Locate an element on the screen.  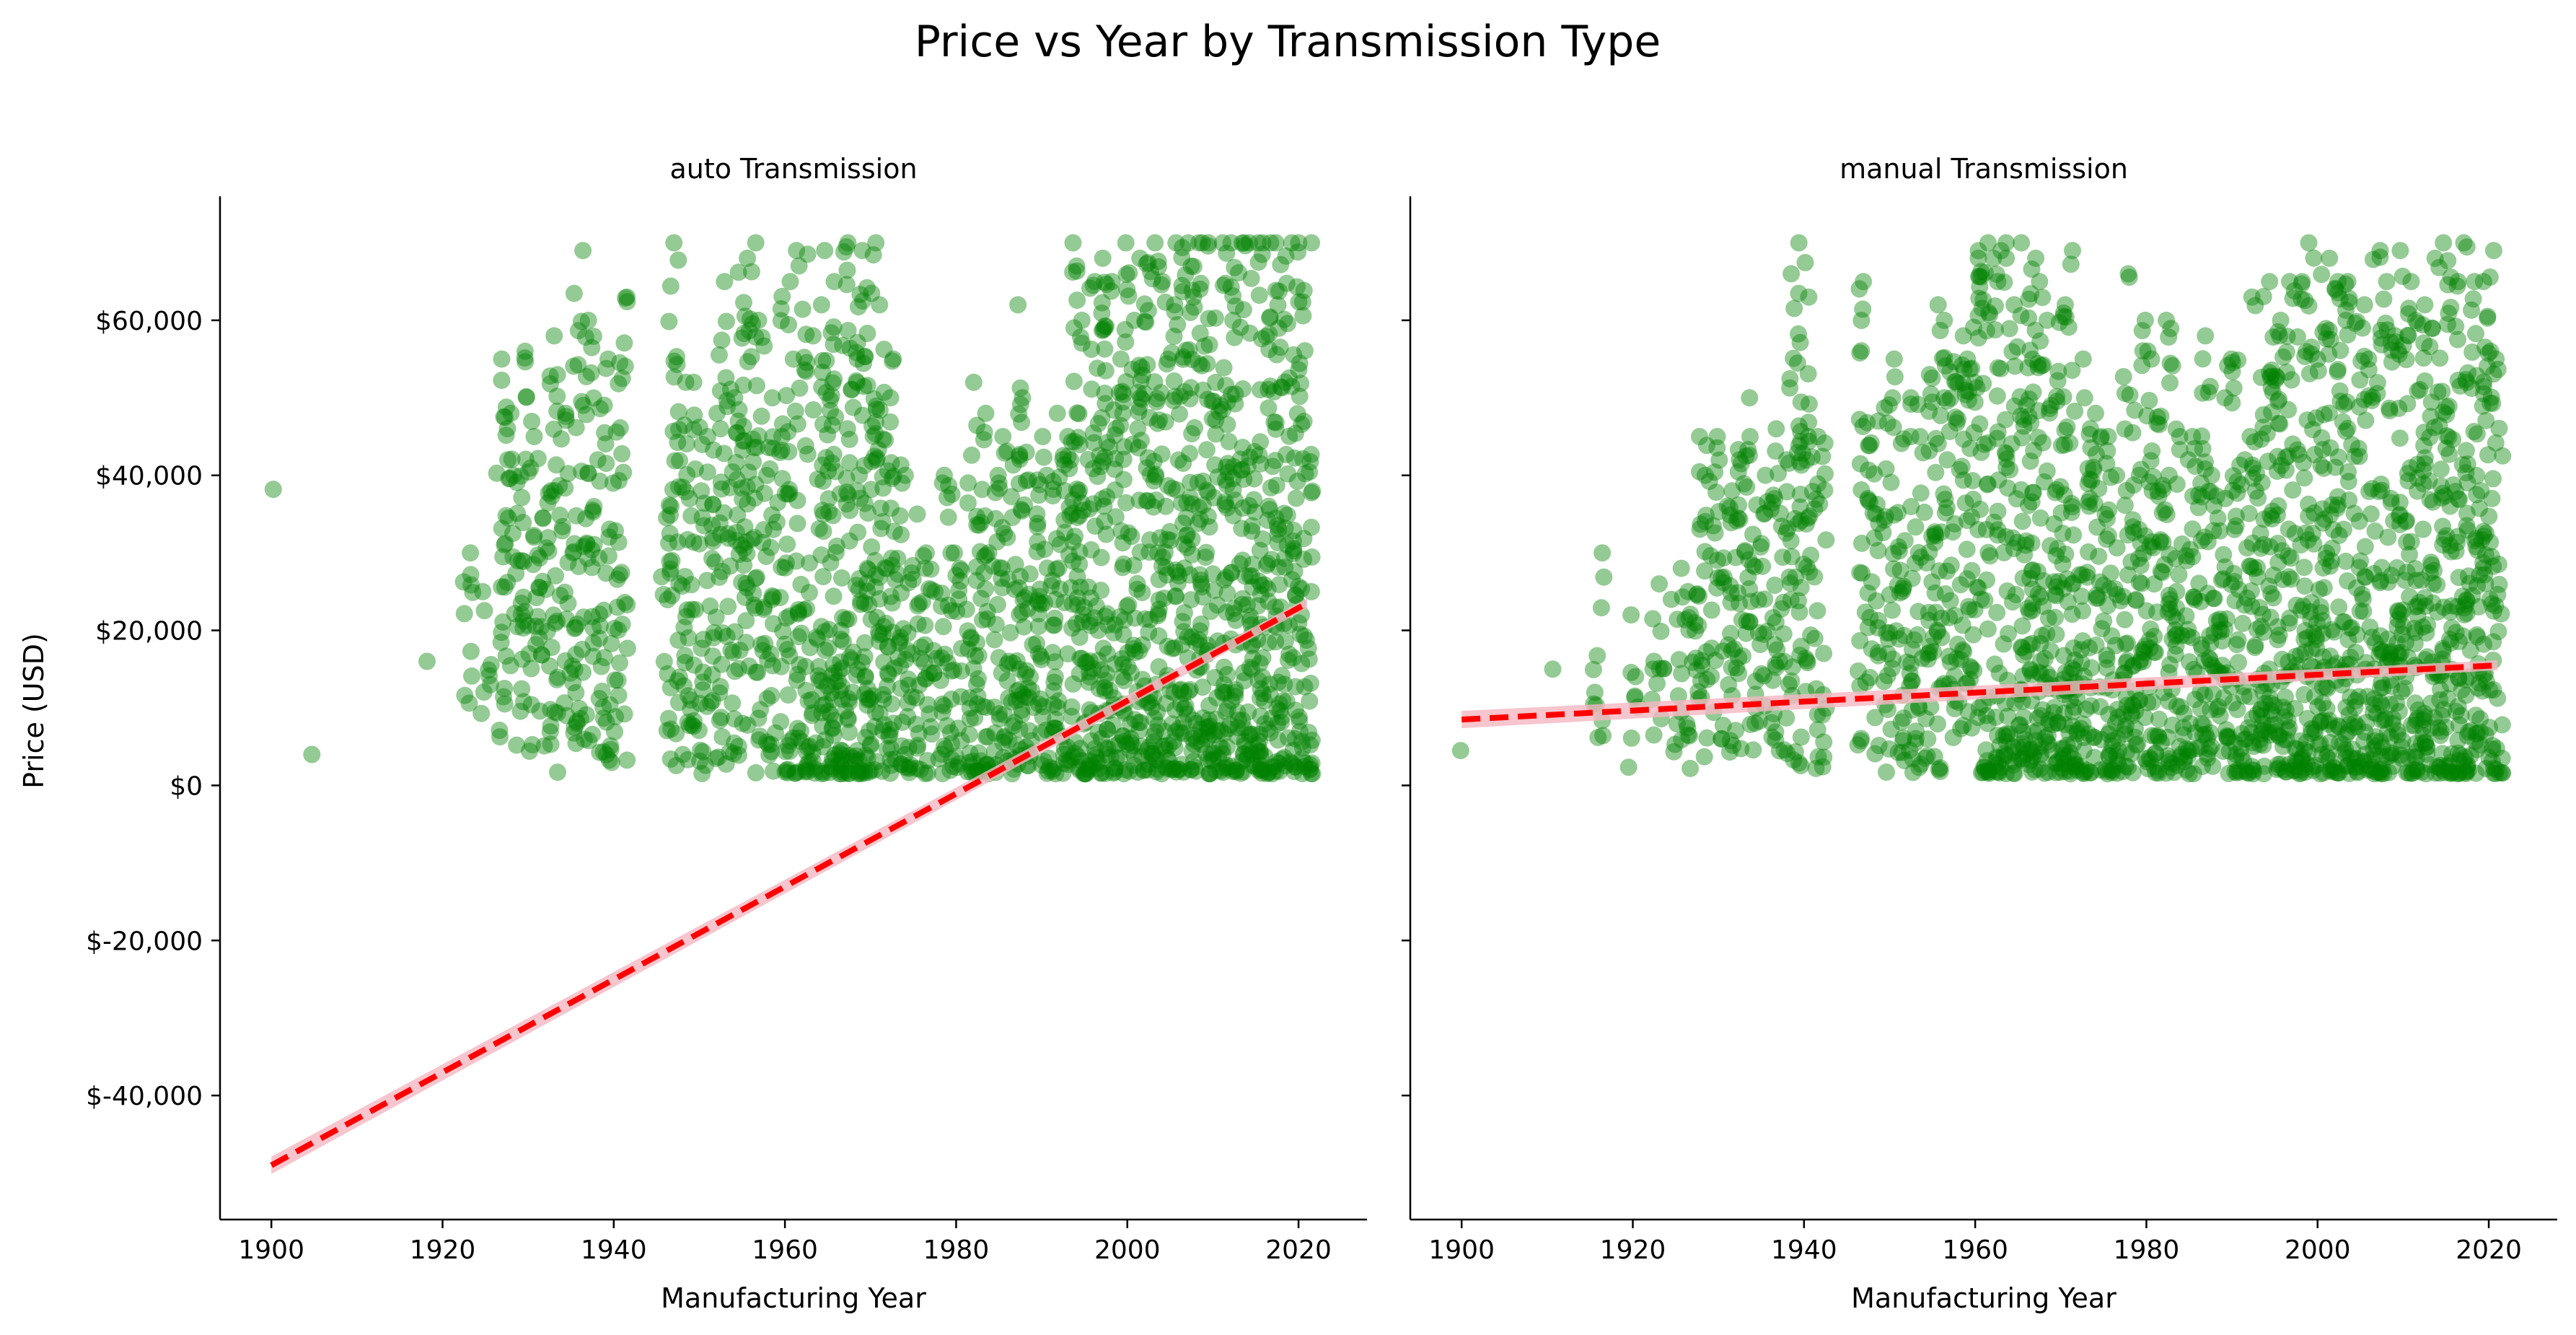
chart-title: Price vs Year by Transmission Type is located at coordinates (1288, 42).